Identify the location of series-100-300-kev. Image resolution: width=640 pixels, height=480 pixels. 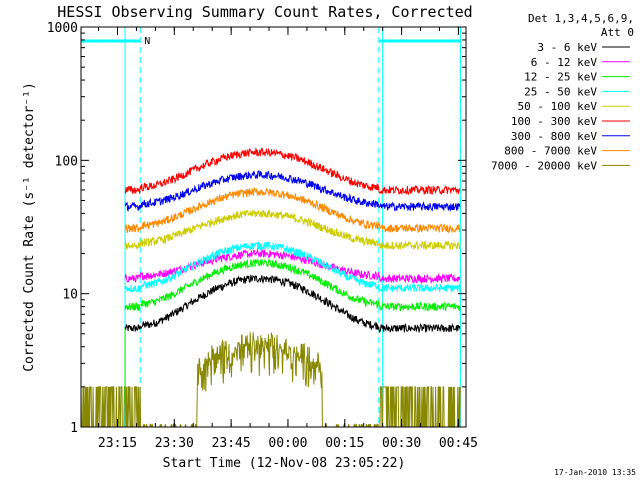
(292, 171).